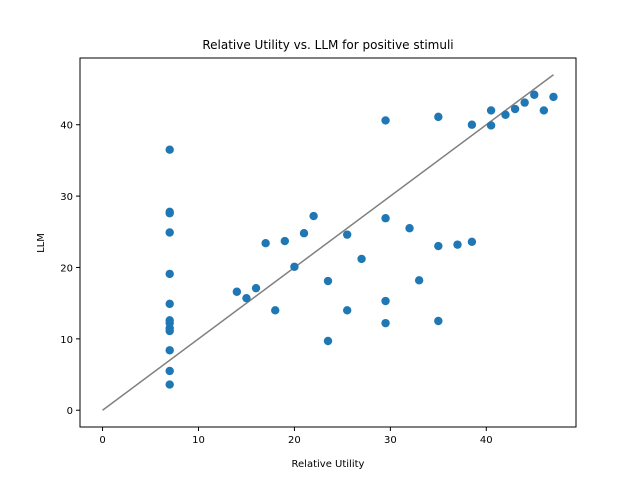  I want to click on x-axis-title: Relative Utility, so click(328, 464).